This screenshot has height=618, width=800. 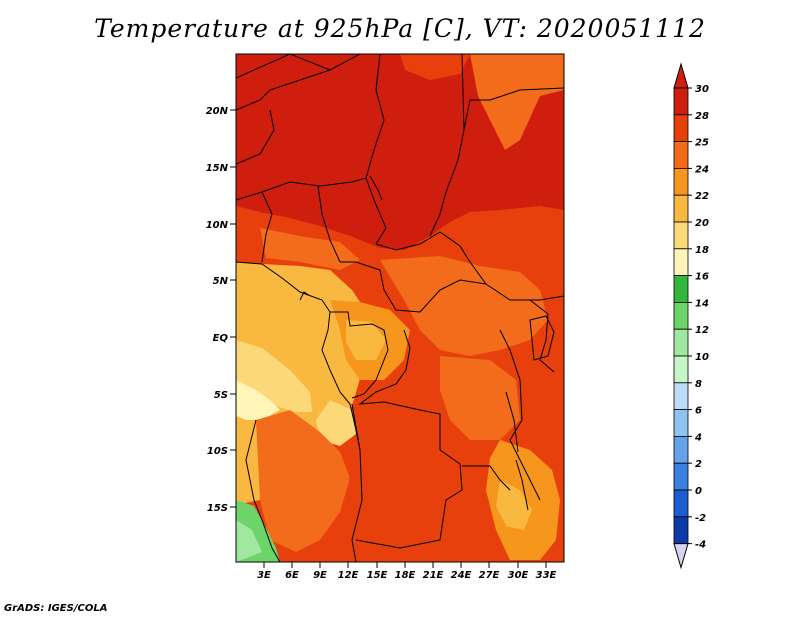 What do you see at coordinates (461, 575) in the screenshot?
I see `lon-label: 24E` at bounding box center [461, 575].